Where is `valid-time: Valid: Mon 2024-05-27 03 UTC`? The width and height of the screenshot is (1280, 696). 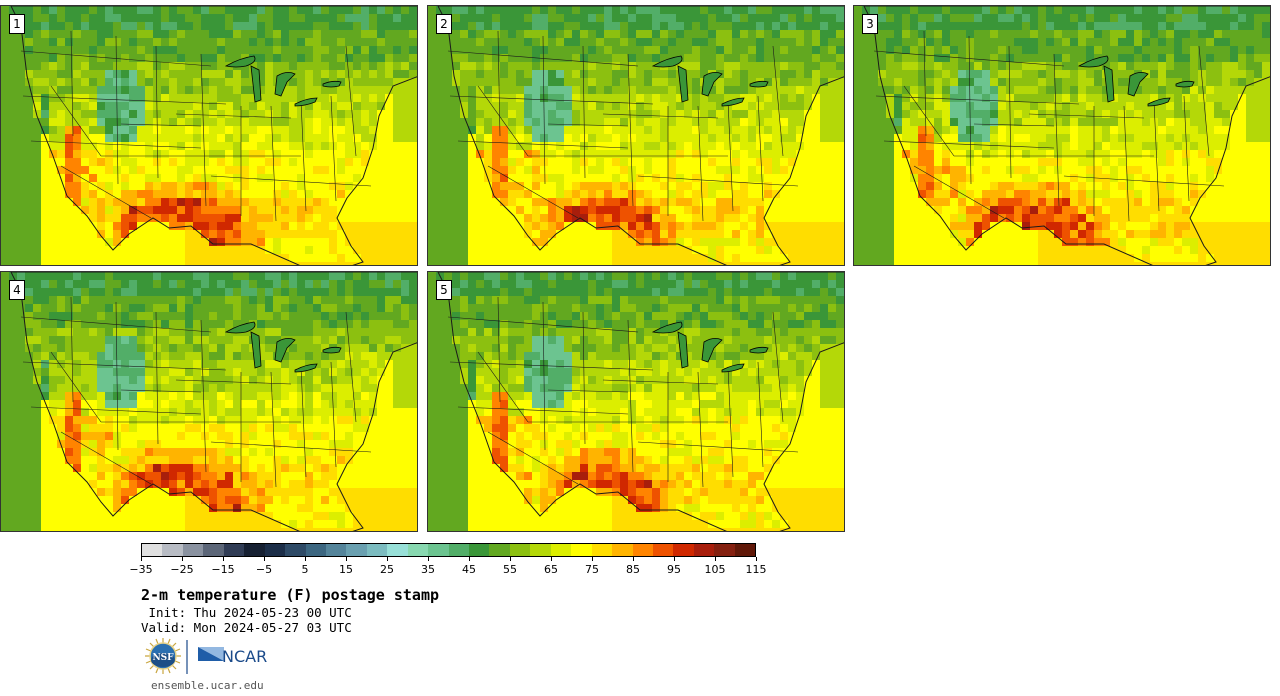 valid-time: Valid: Mon 2024-05-27 03 UTC is located at coordinates (246, 627).